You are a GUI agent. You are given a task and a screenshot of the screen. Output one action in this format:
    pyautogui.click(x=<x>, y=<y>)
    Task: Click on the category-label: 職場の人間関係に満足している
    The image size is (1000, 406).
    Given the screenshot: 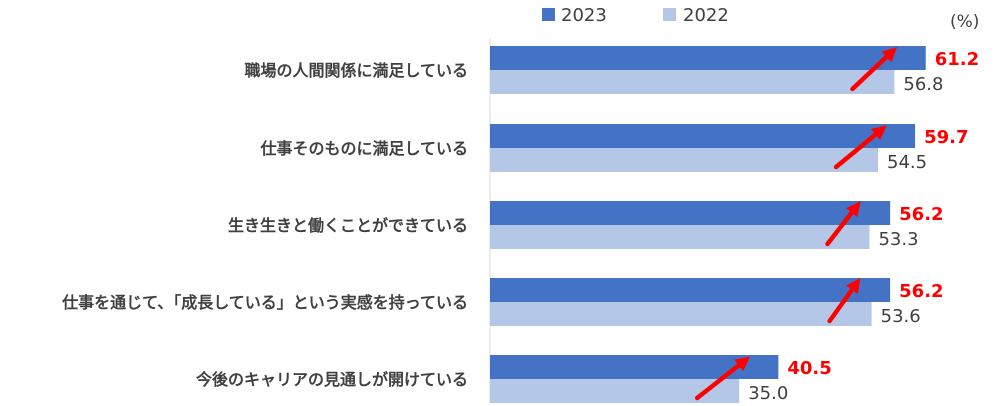 What is the action you would take?
    pyautogui.click(x=356, y=70)
    